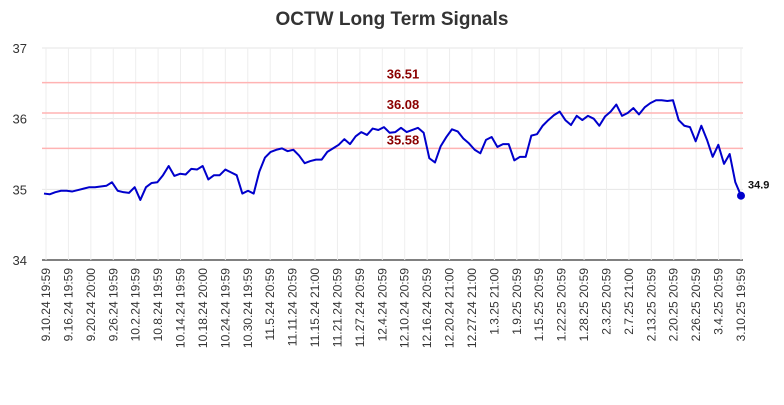 The height and width of the screenshot is (405, 784). What do you see at coordinates (606, 301) in the screenshot?
I see `x-tick-label: 2.3.25 20:59` at bounding box center [606, 301].